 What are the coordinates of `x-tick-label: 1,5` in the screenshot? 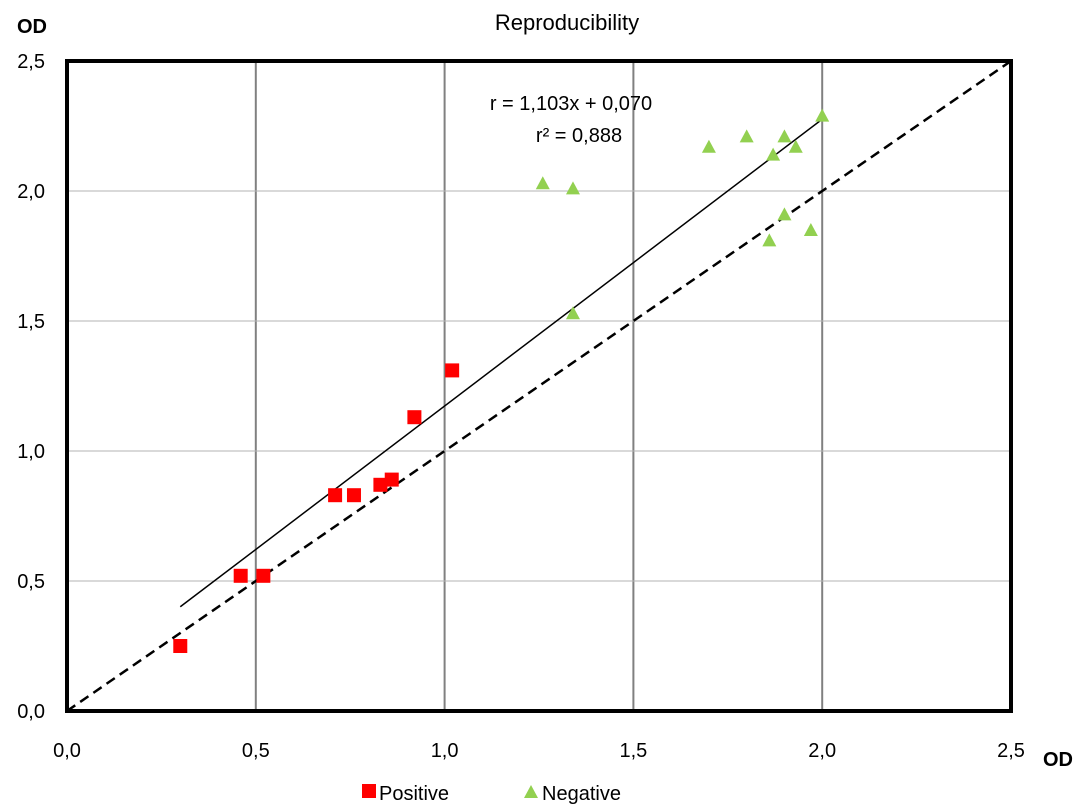 It's located at (633, 751).